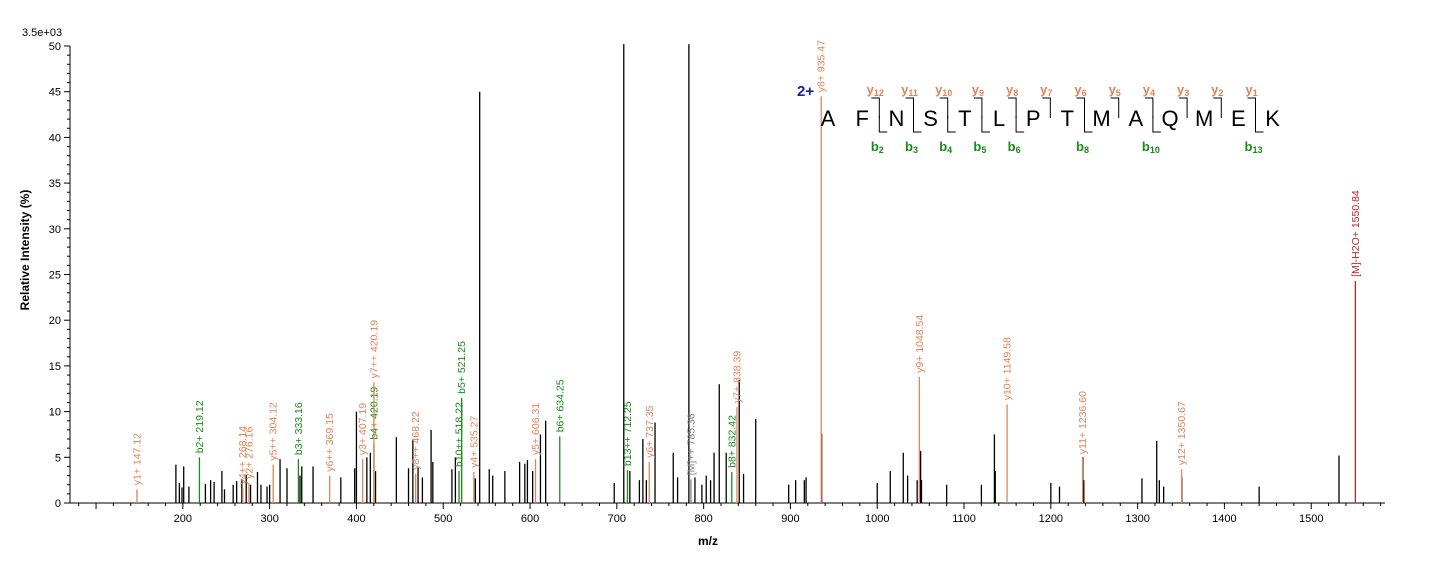 This screenshot has width=1436, height=562. Describe the element at coordinates (861, 118) in the screenshot. I see `sequence-residue: F` at that location.